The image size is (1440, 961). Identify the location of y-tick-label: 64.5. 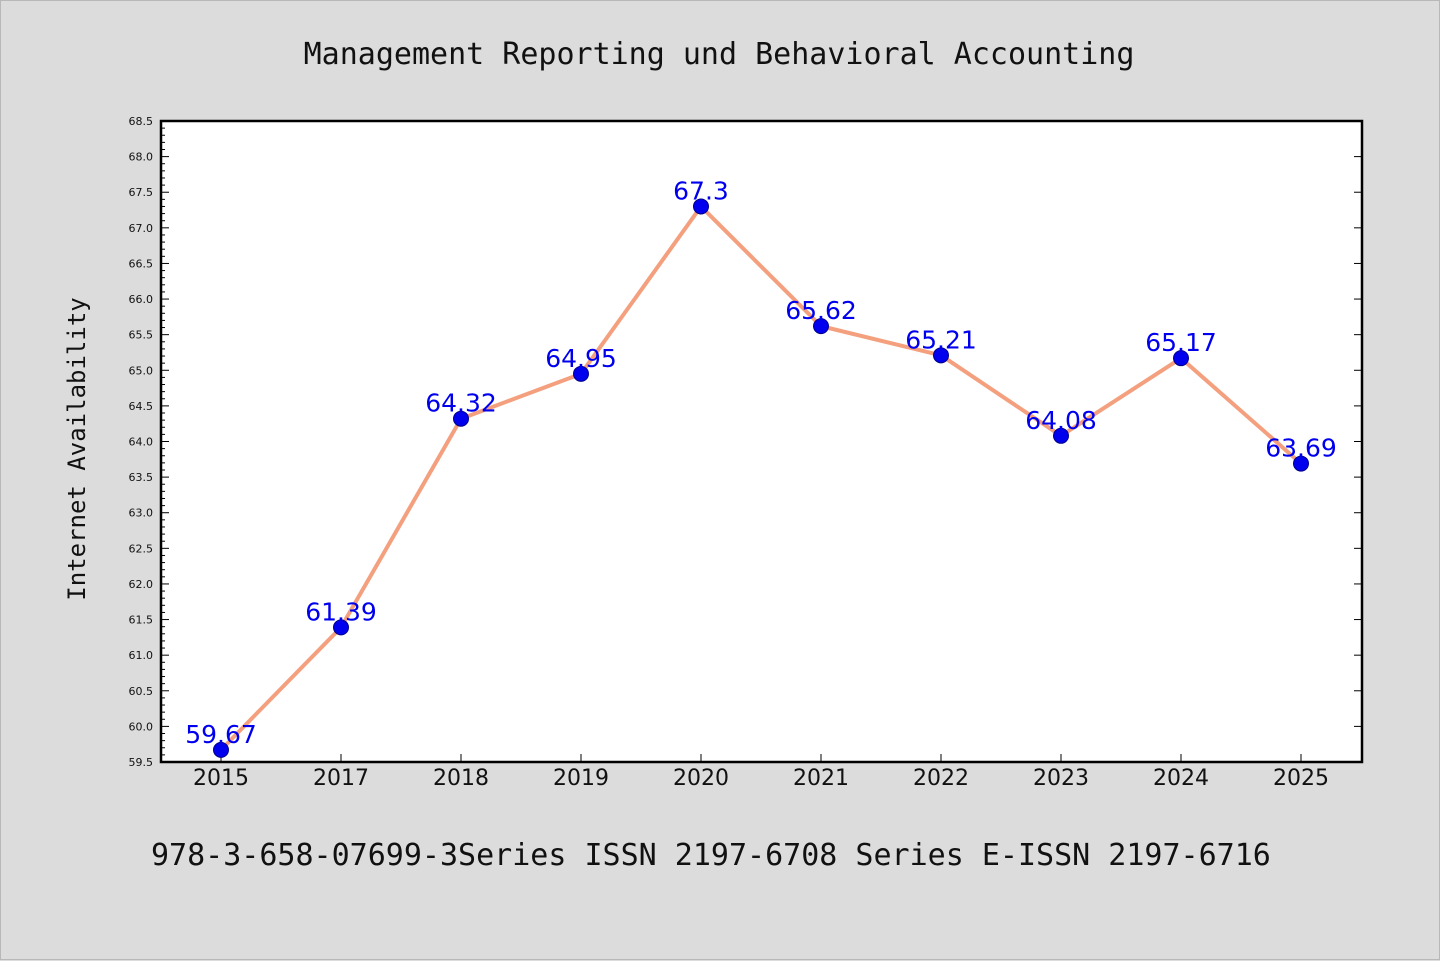
(141, 406).